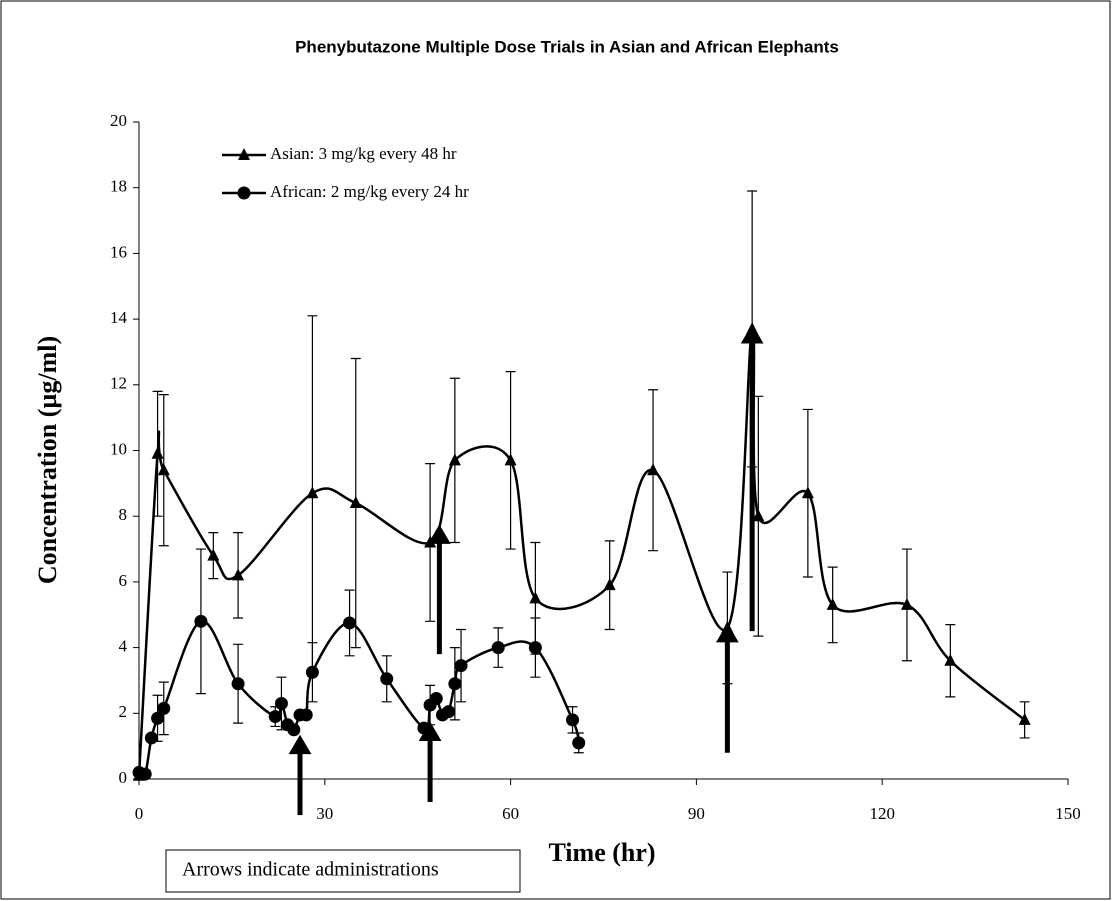 The image size is (1112, 901). I want to click on y-tick-label: 12, so click(118, 383).